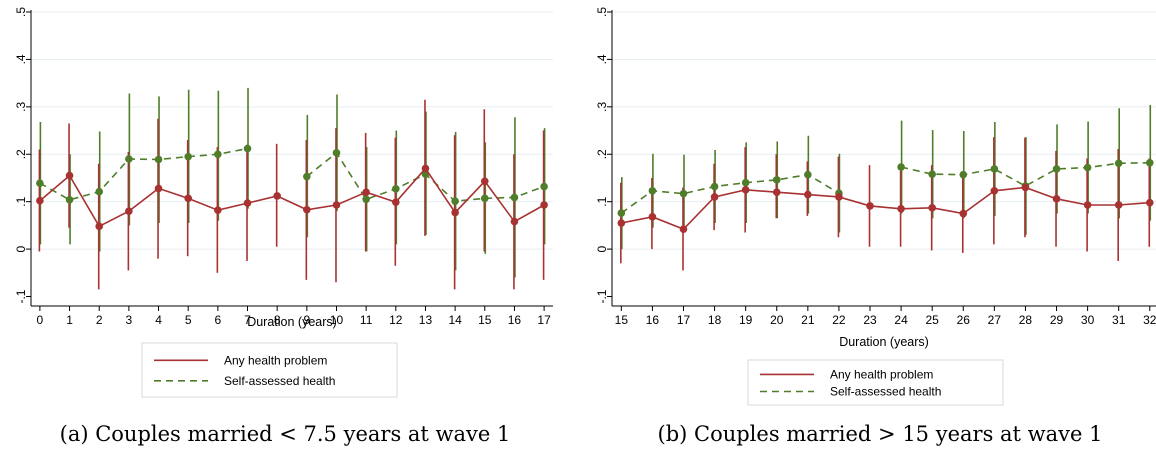 This screenshot has width=1156, height=458. I want to click on x-tick-label: 25, so click(933, 320).